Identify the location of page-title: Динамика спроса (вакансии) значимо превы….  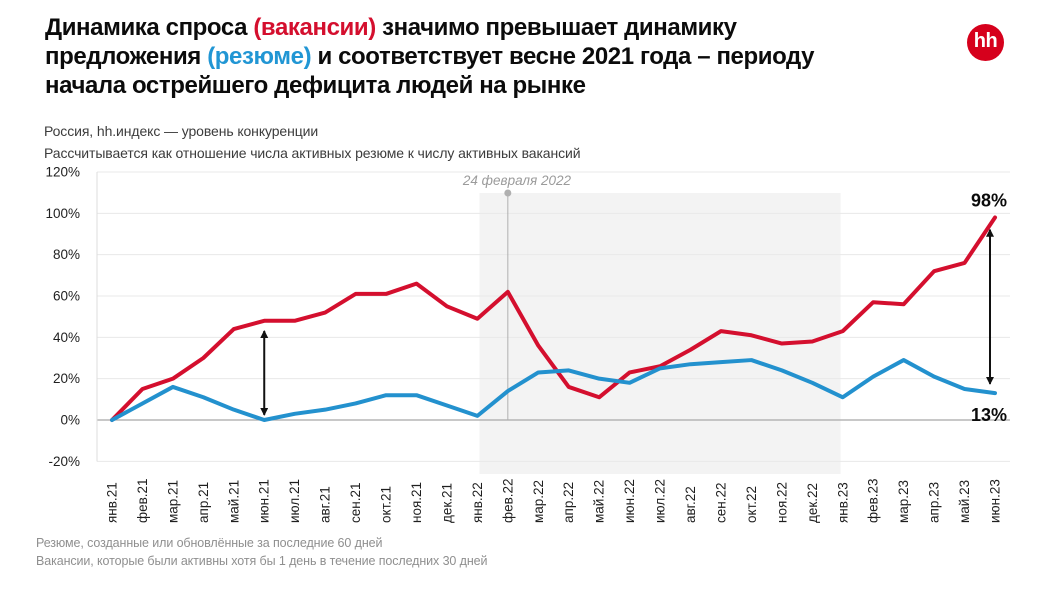
(430, 56).